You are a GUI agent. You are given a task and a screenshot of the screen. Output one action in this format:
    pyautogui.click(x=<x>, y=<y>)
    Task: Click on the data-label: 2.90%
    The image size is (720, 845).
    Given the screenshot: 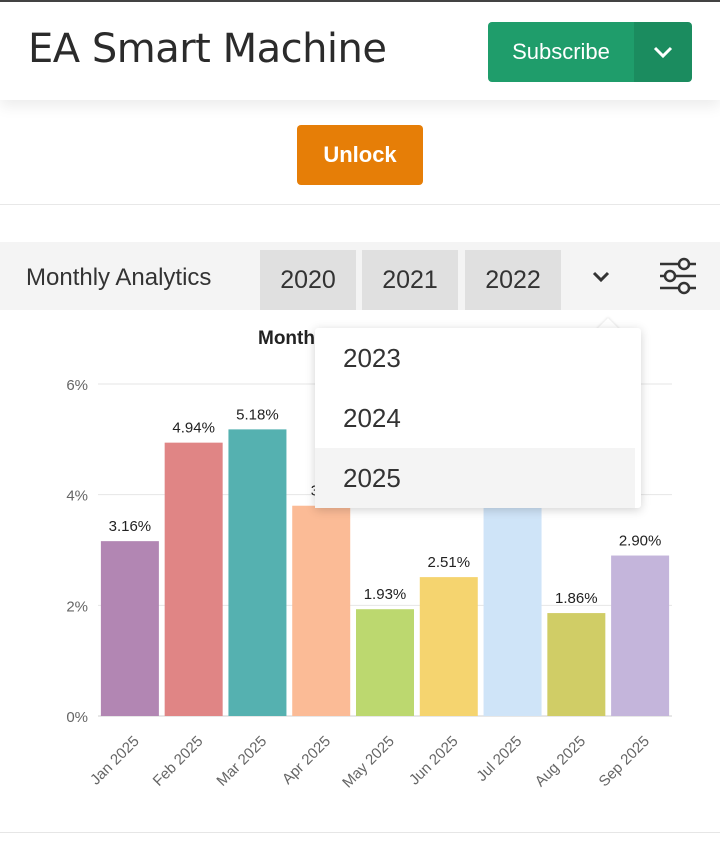 What is the action you would take?
    pyautogui.click(x=640, y=541)
    